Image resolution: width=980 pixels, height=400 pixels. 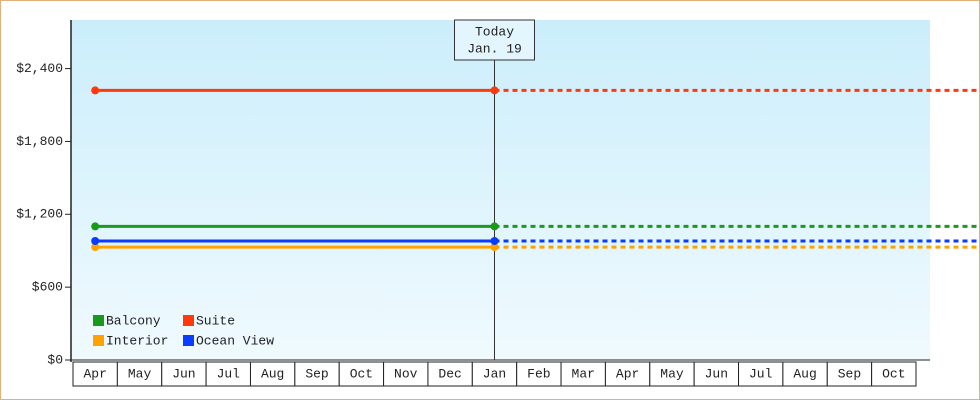 What do you see at coordinates (494, 31) in the screenshot?
I see `today-title: Today` at bounding box center [494, 31].